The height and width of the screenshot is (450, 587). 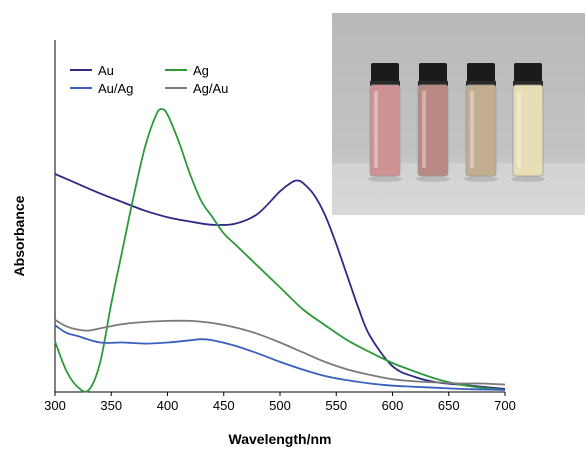 What do you see at coordinates (106, 70) in the screenshot?
I see `legend-label: Au` at bounding box center [106, 70].